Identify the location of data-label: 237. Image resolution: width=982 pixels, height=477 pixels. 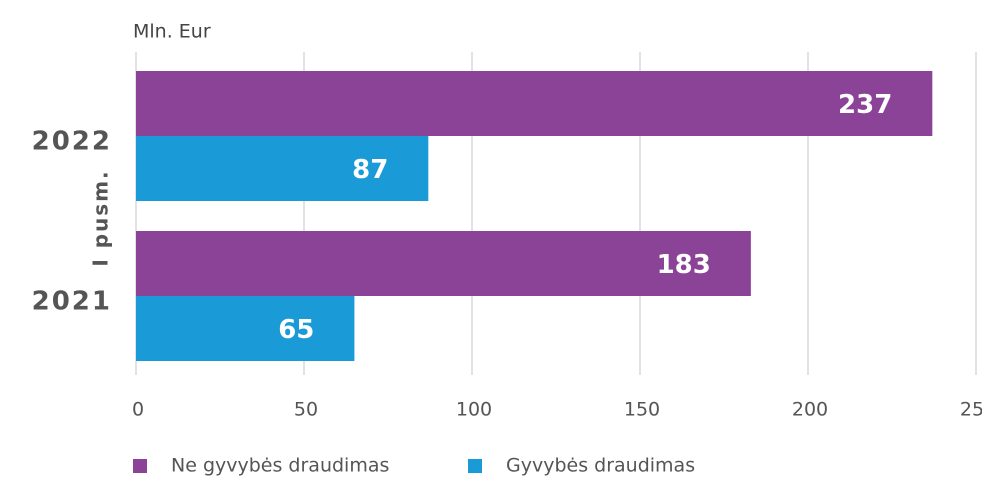
(865, 105).